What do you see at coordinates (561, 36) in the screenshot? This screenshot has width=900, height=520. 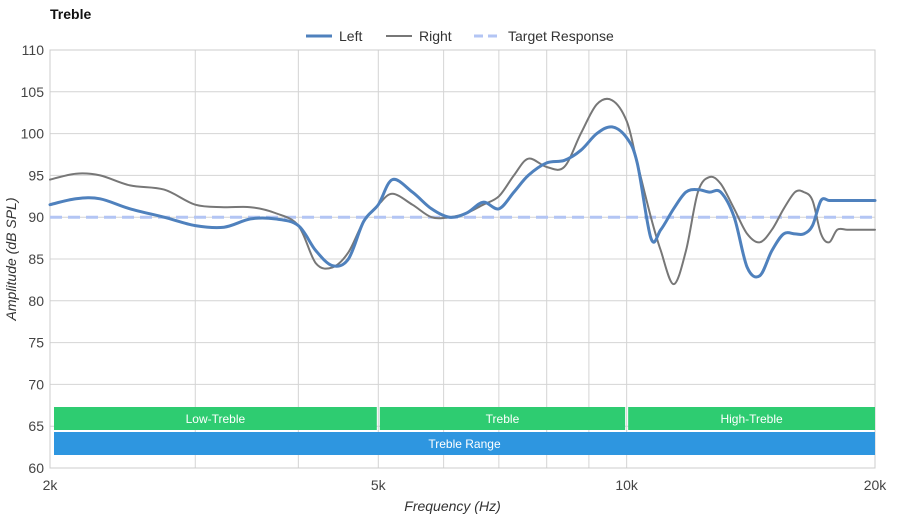 I see `legend-label-target-response: Target Response` at bounding box center [561, 36].